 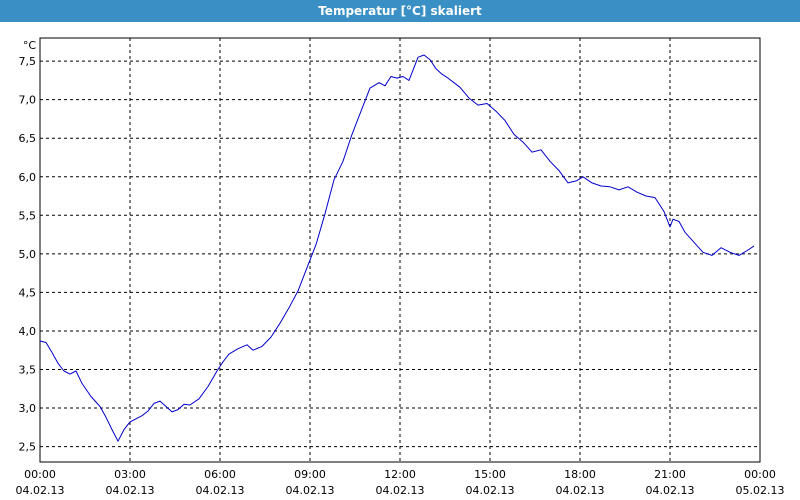 I want to click on x-tick-time-label: 12:00, so click(x=400, y=474).